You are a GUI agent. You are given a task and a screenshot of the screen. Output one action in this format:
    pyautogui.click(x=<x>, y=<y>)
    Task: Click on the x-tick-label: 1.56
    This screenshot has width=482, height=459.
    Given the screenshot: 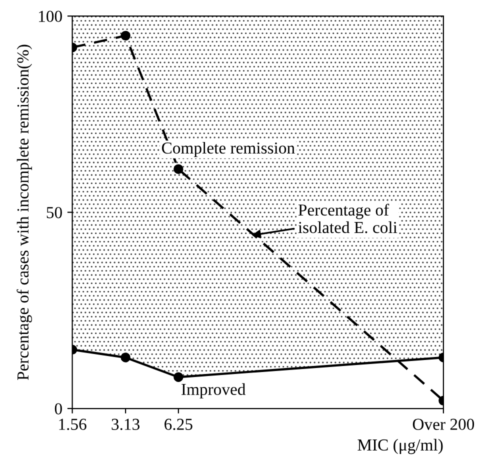 What is the action you would take?
    pyautogui.click(x=72, y=424)
    